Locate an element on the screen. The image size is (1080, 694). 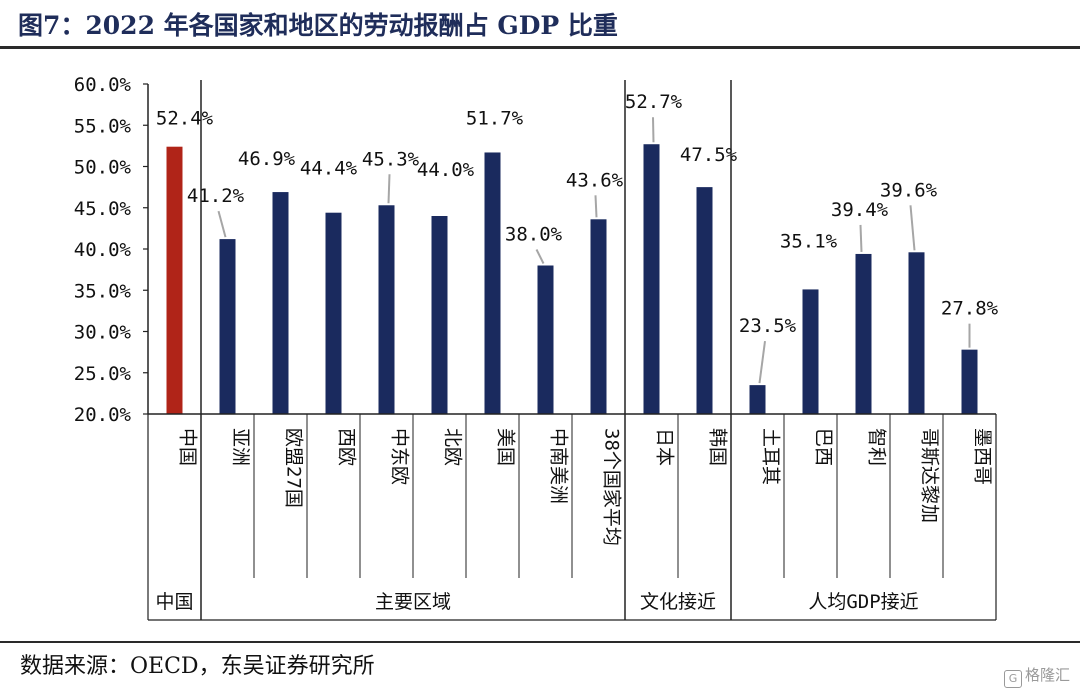
y-tick-label: 20.0% is located at coordinates (103, 415).